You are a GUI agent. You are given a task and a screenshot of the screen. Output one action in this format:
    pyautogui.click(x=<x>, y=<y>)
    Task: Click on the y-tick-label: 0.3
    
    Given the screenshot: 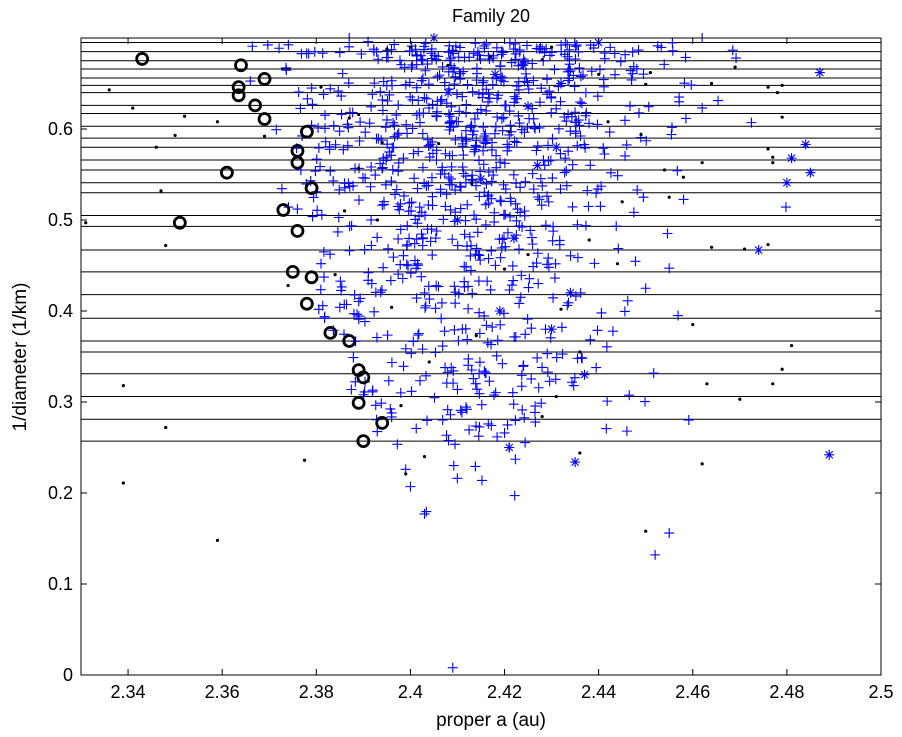 What is the action you would take?
    pyautogui.click(x=60, y=402)
    